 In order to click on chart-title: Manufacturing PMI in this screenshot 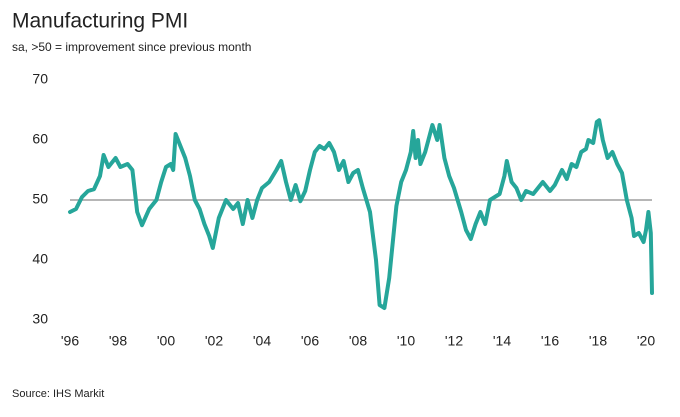, I will do `click(100, 21)`.